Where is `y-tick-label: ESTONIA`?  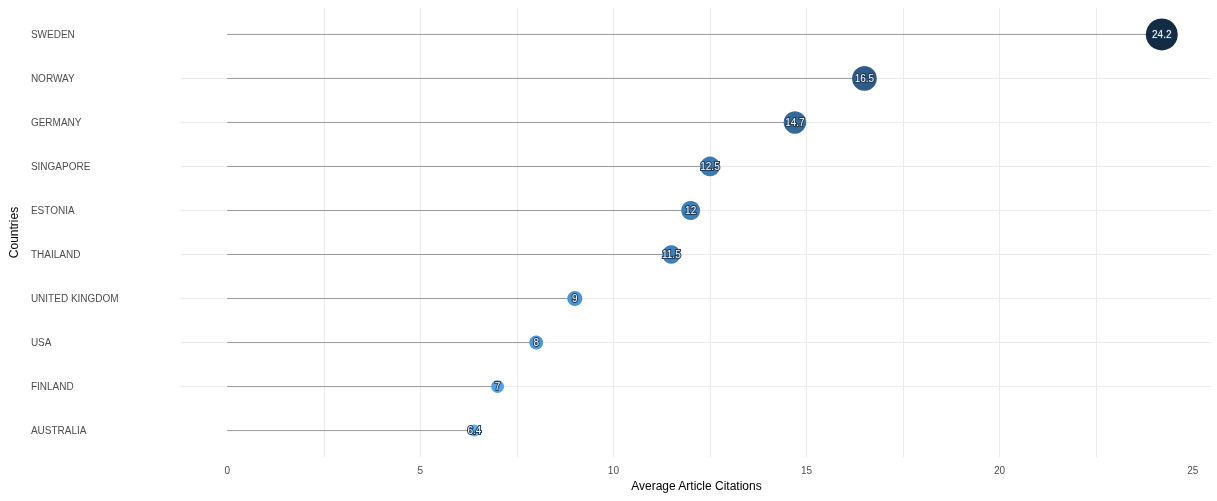 y-tick-label: ESTONIA is located at coordinates (52, 210).